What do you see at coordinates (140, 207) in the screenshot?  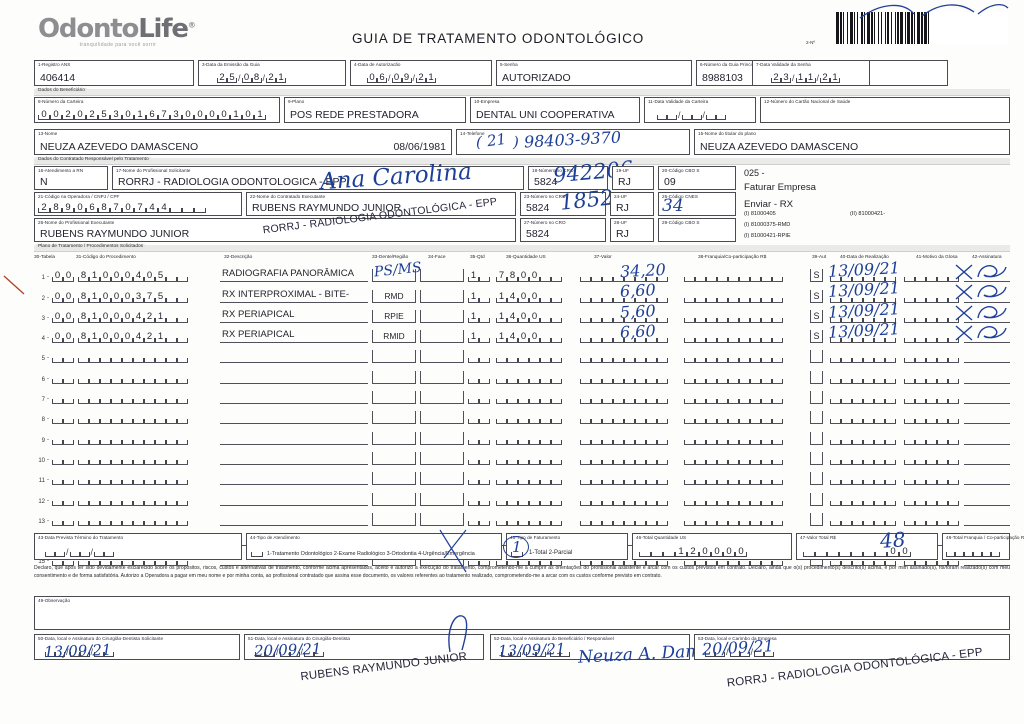 I see `digit-cell: 7` at bounding box center [140, 207].